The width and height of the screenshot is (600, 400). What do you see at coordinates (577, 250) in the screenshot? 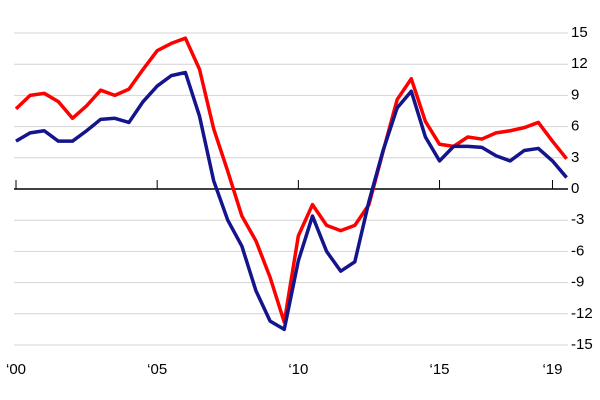
I see `y-tick-label: -6` at bounding box center [577, 250].